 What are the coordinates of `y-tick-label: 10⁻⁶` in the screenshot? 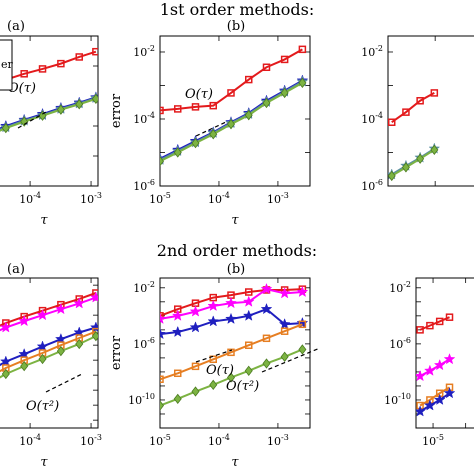 It's located at (400, 343).